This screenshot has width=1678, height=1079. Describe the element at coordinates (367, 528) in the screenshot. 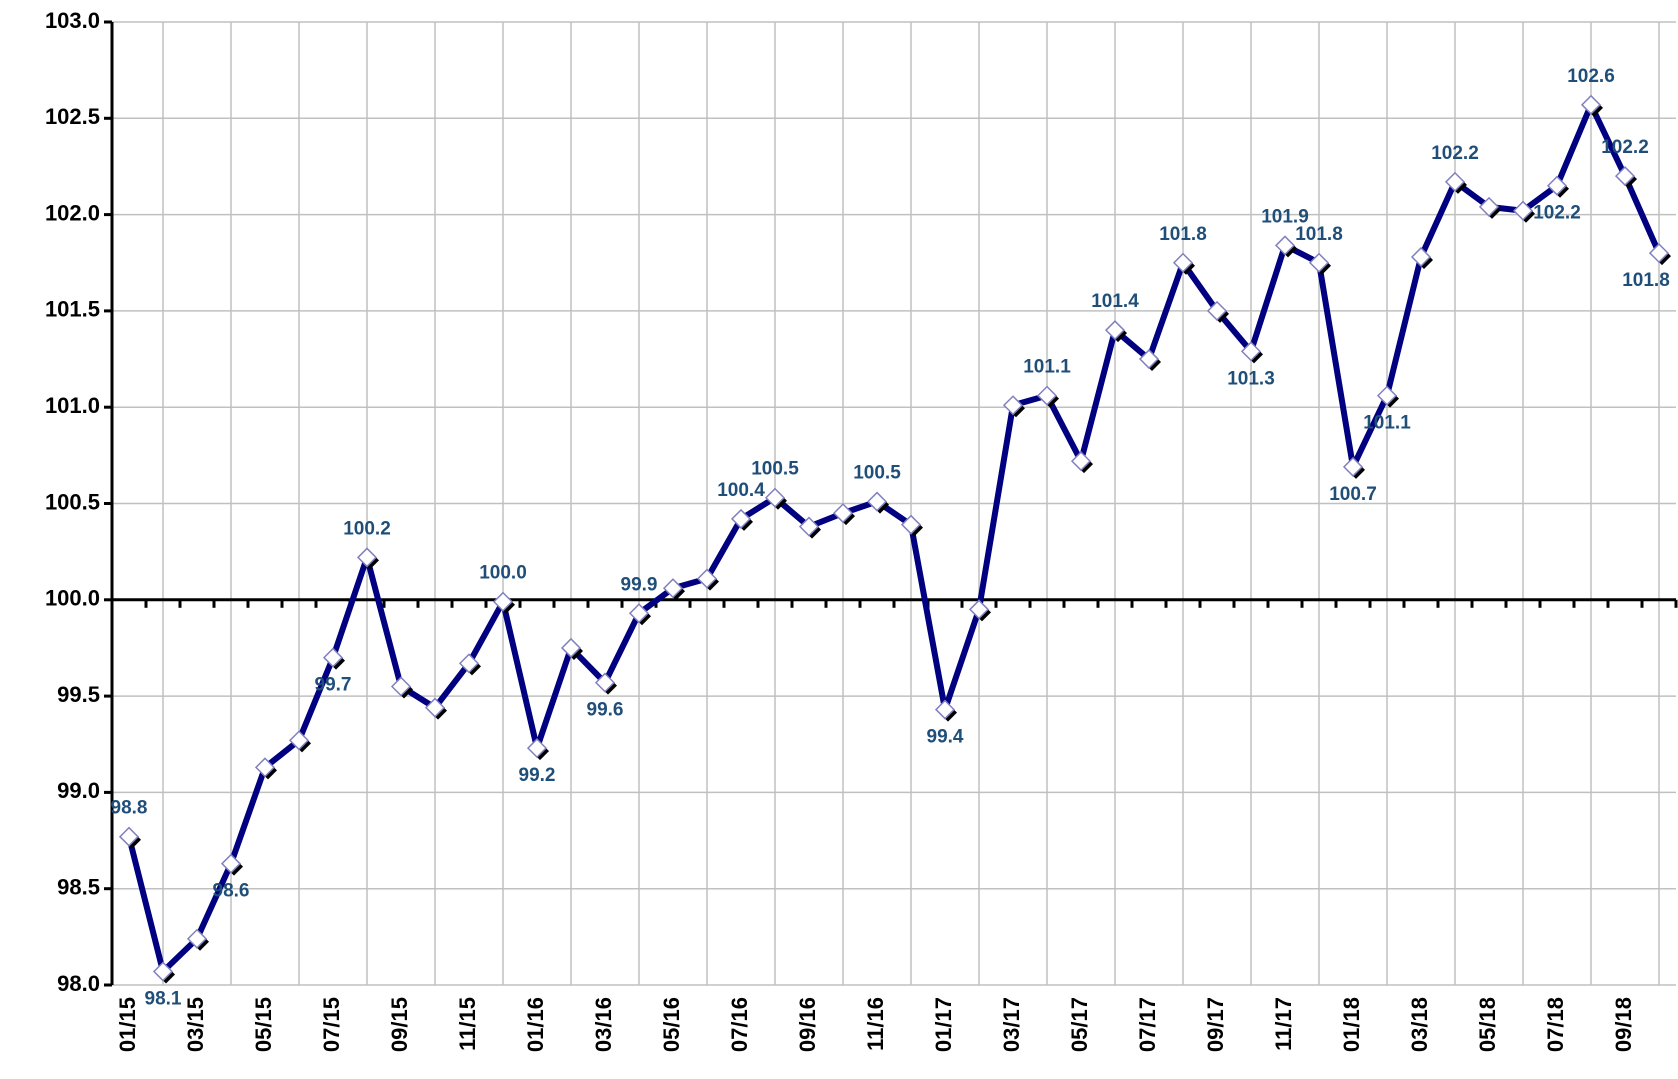

I see `data-label: 100.2` at that location.